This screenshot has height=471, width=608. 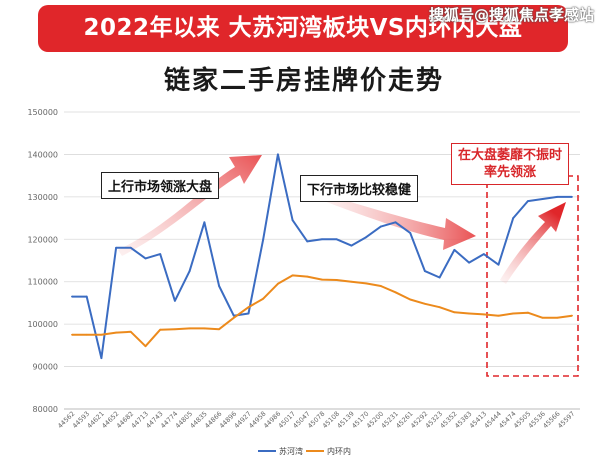 I want to click on up-trend-arrow, so click(x=190, y=205).